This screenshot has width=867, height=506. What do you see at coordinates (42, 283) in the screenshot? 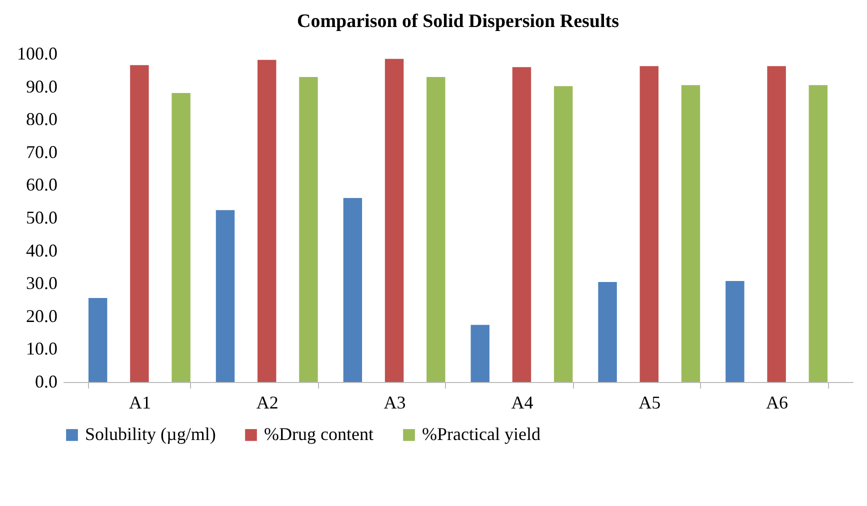
I see `y-tick-label: 30.0` at bounding box center [42, 283].